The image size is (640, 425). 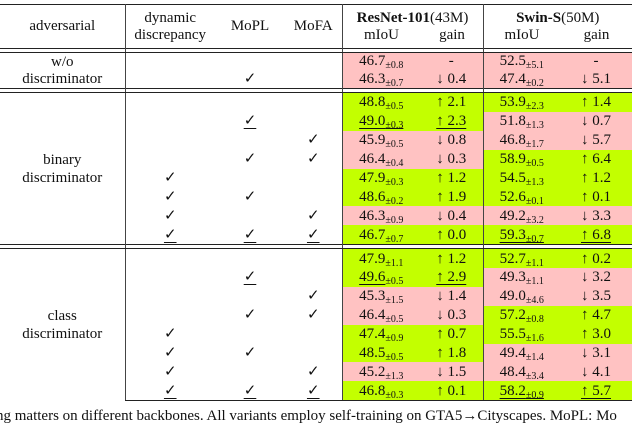 I want to click on swin-miou-std: ±3.2, so click(x=534, y=220).